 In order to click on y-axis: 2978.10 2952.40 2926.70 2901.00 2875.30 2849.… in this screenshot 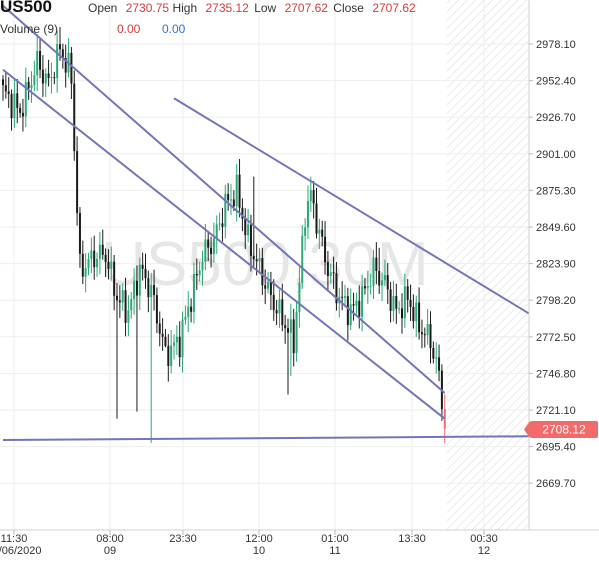, I will do `click(552, 264)`.